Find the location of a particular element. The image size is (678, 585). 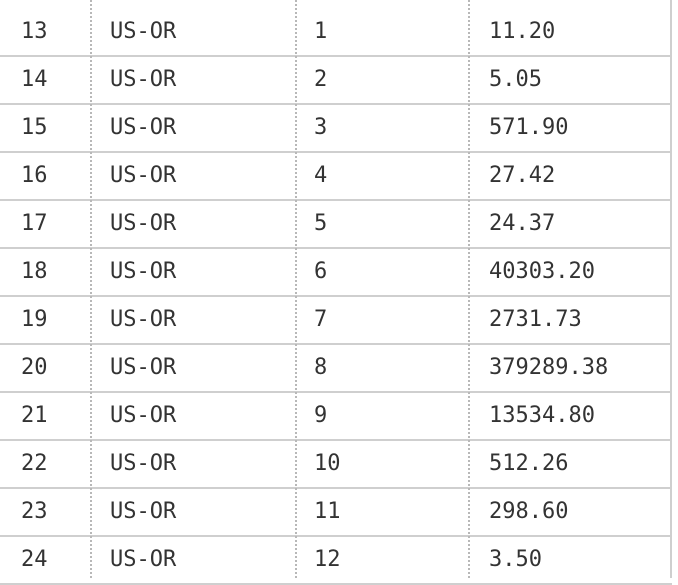

month-cell: 11 is located at coordinates (327, 511).